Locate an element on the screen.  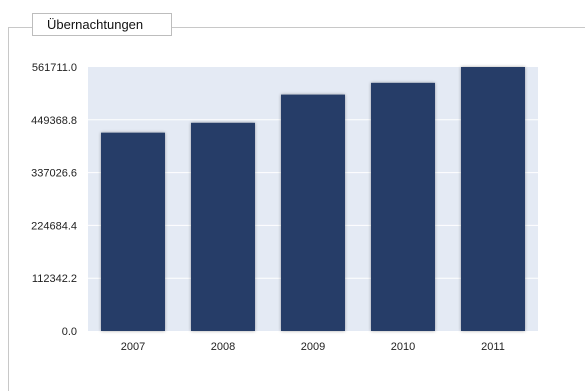
panel-title-tab: Übernachtungen is located at coordinates (102, 24).